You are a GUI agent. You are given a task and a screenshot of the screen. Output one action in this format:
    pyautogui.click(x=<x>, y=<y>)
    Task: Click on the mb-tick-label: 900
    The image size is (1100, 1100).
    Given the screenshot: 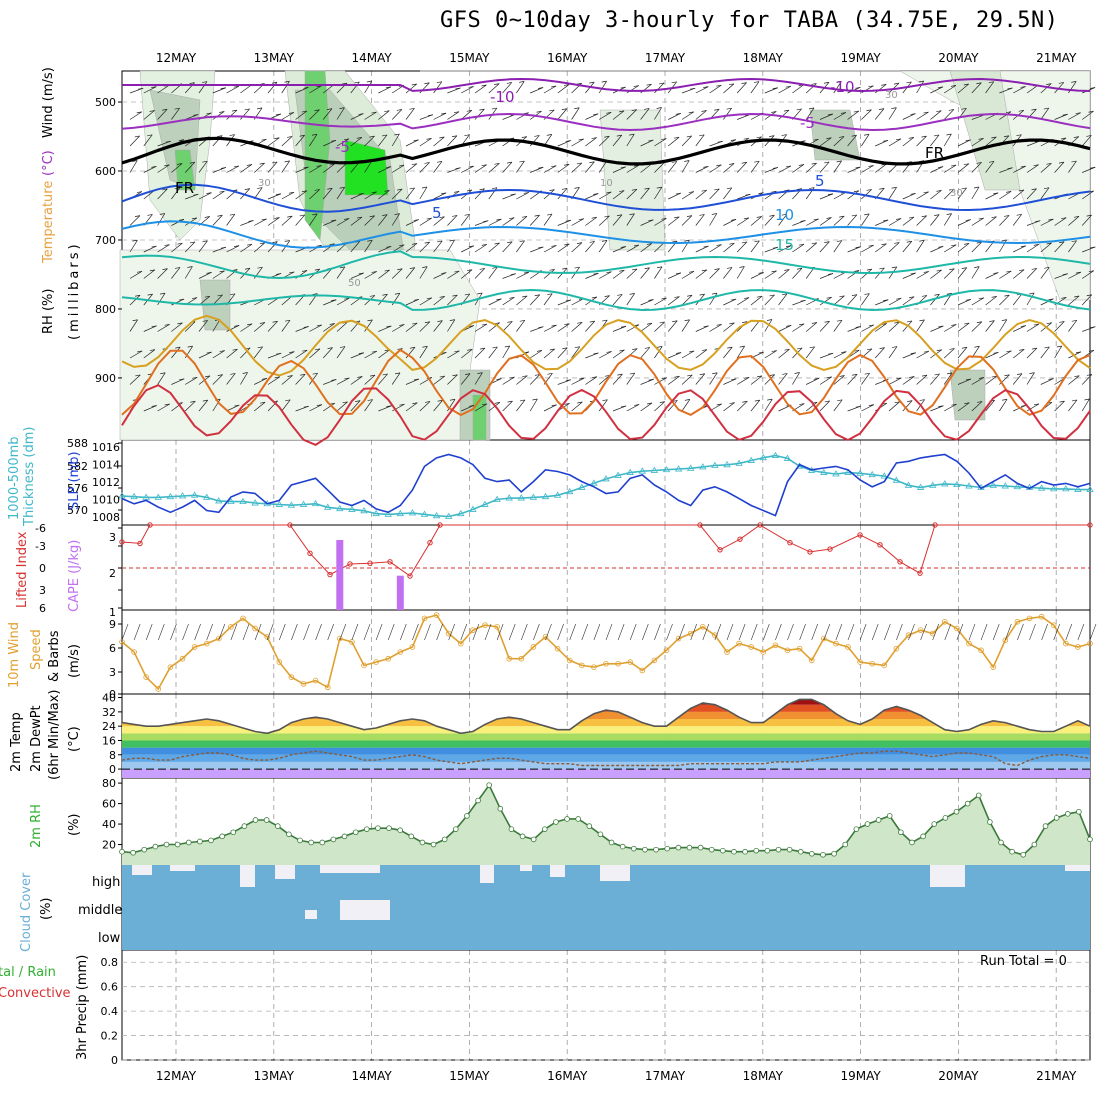 What is the action you would take?
    pyautogui.click(x=105, y=378)
    